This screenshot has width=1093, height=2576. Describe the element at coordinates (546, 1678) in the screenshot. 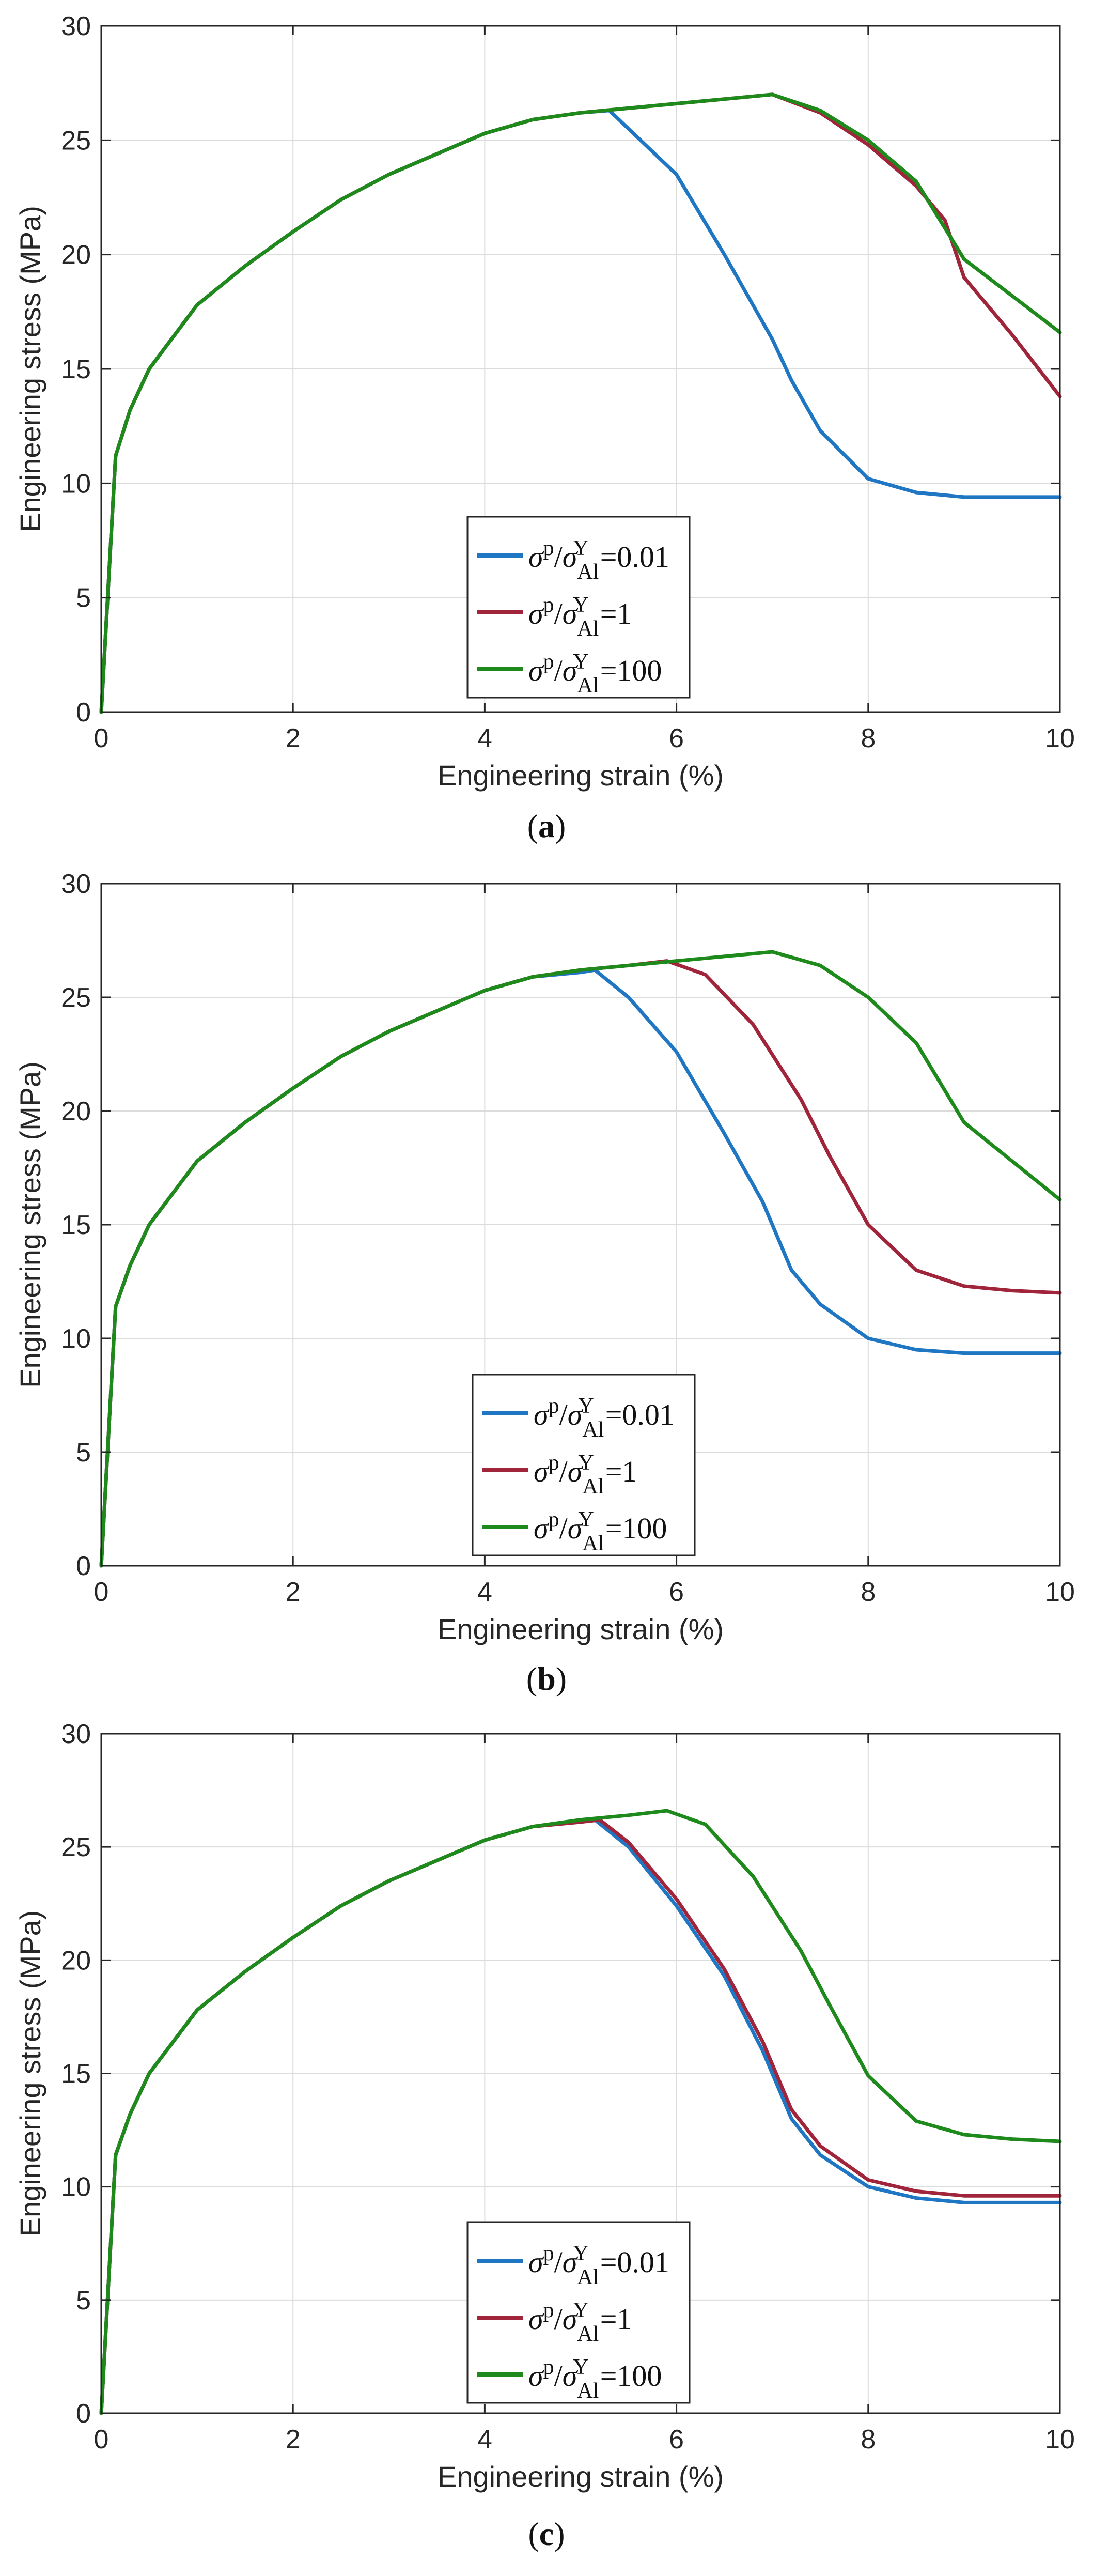

I see `panel-caption: (b)` at that location.